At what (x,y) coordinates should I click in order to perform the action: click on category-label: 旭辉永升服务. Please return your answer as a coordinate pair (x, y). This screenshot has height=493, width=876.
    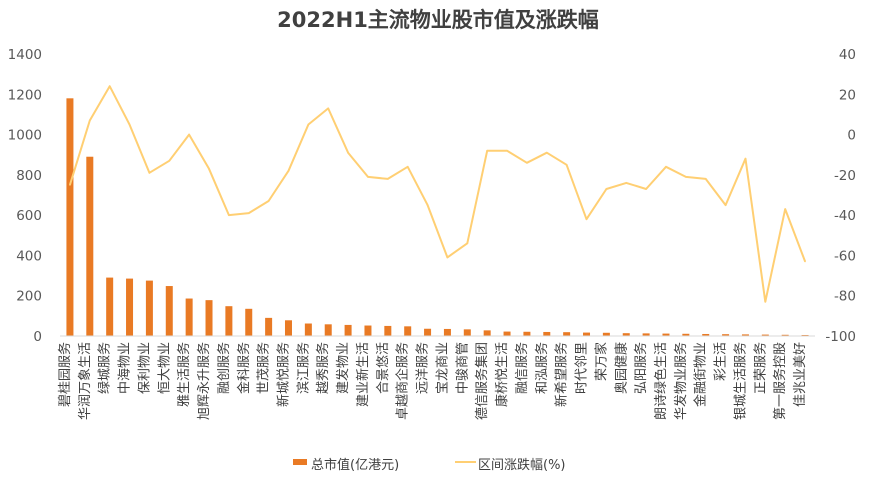
    Looking at the image, I should click on (204, 381).